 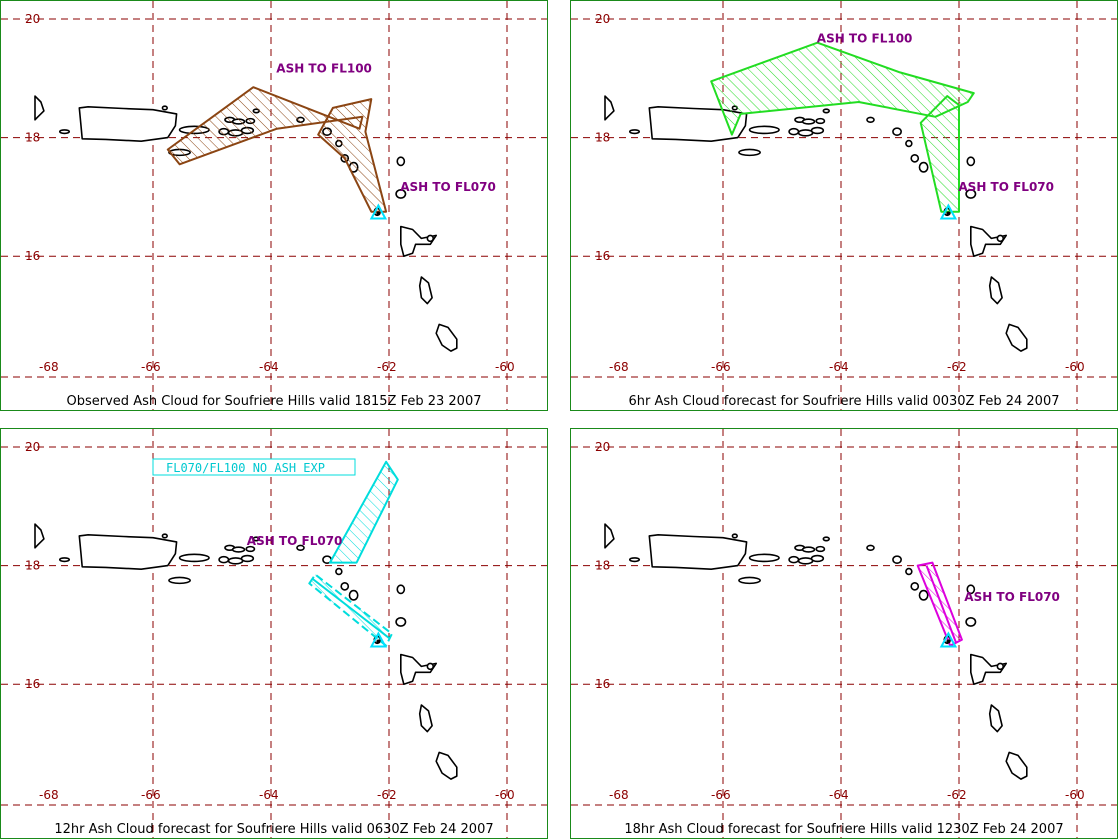 What do you see at coordinates (254, 503) in the screenshot?
I see `map-labels: ASH TO FL070 FL070/FL100 NO ASH EXP` at bounding box center [254, 503].